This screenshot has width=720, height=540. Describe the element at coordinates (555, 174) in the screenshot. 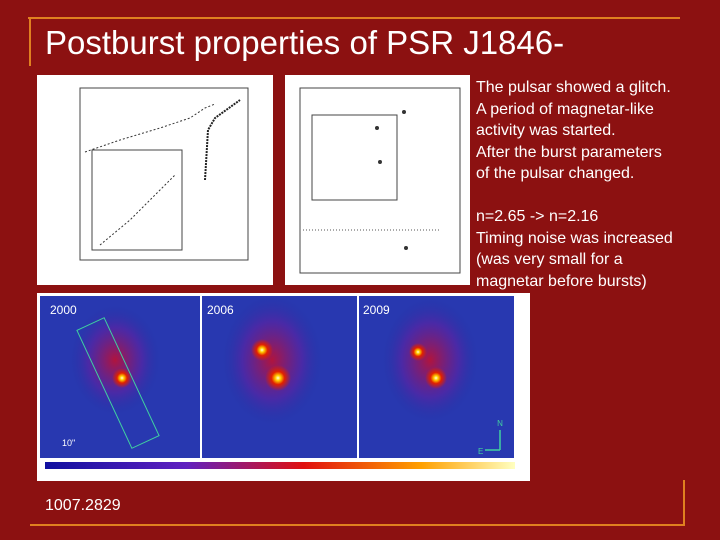

I see `text-line: of the pulsar changed.` at that location.